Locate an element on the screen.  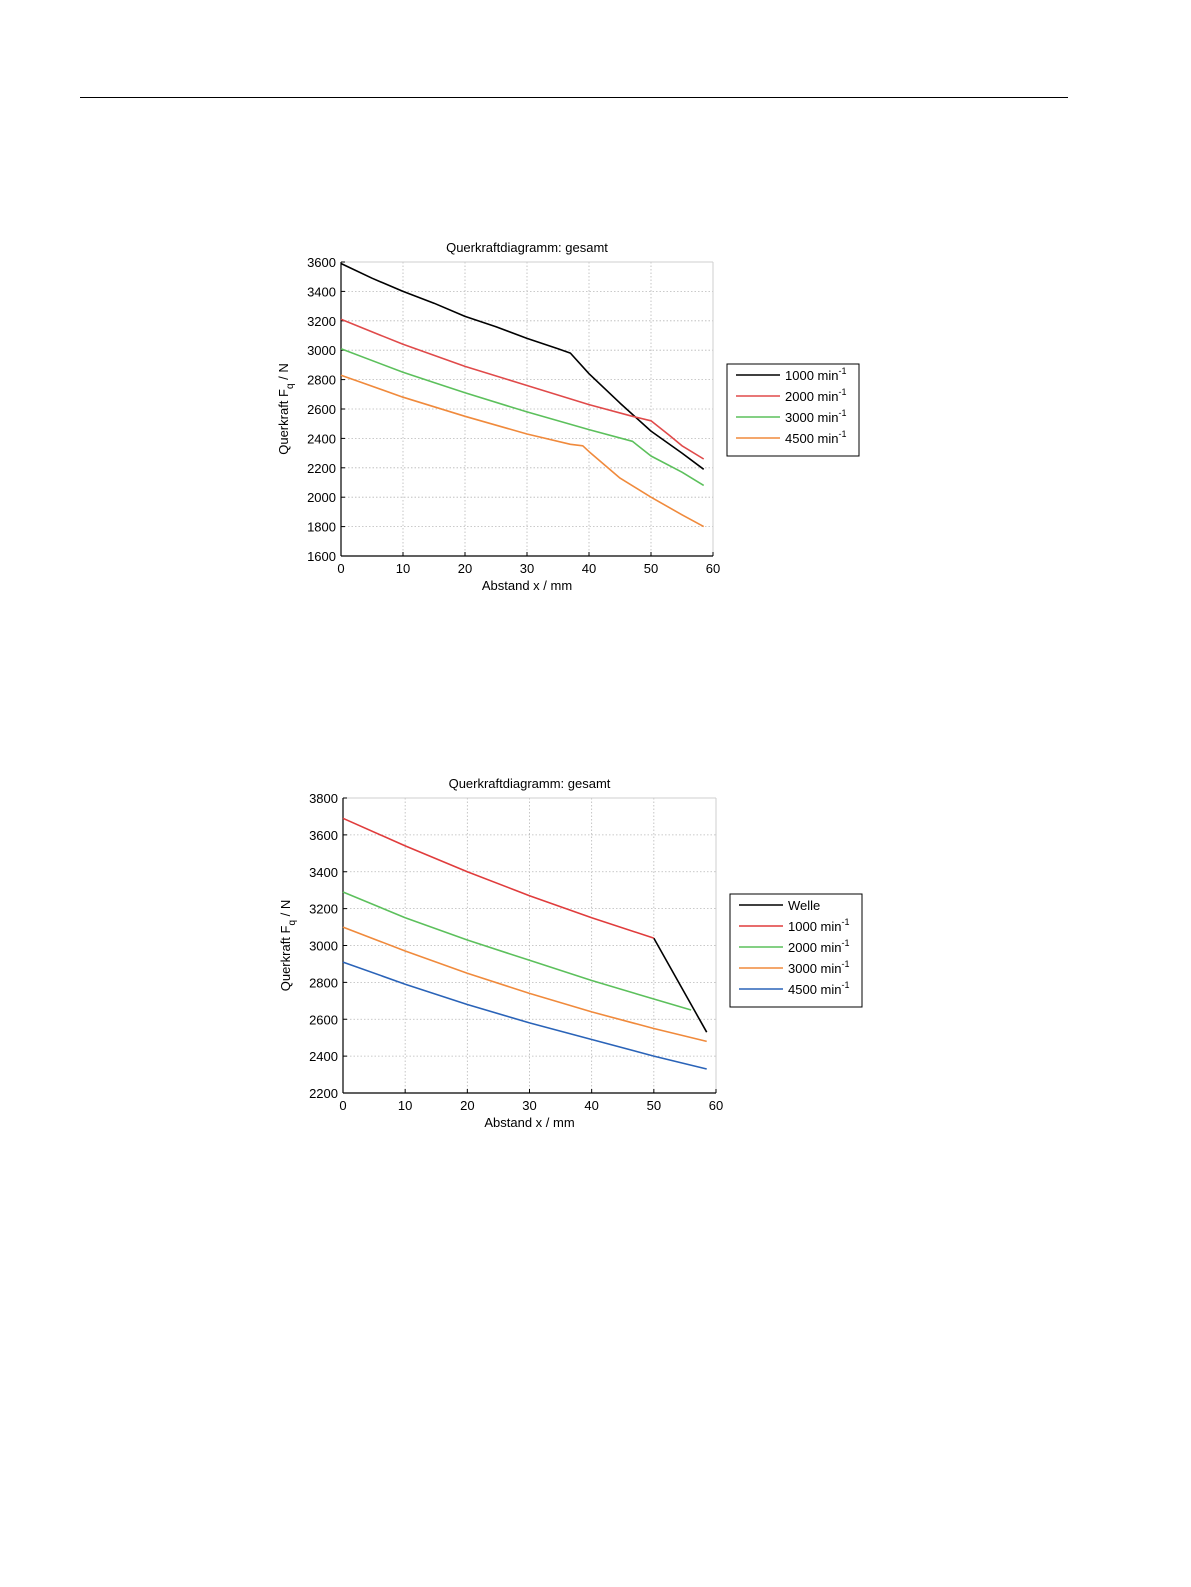
legend-label: Welle is located at coordinates (804, 905).